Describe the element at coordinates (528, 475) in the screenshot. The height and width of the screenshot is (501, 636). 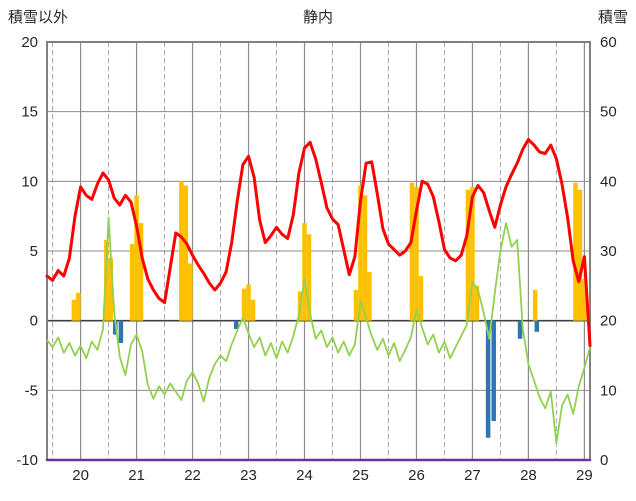
I see `x-axis-tick-label: 28` at that location.